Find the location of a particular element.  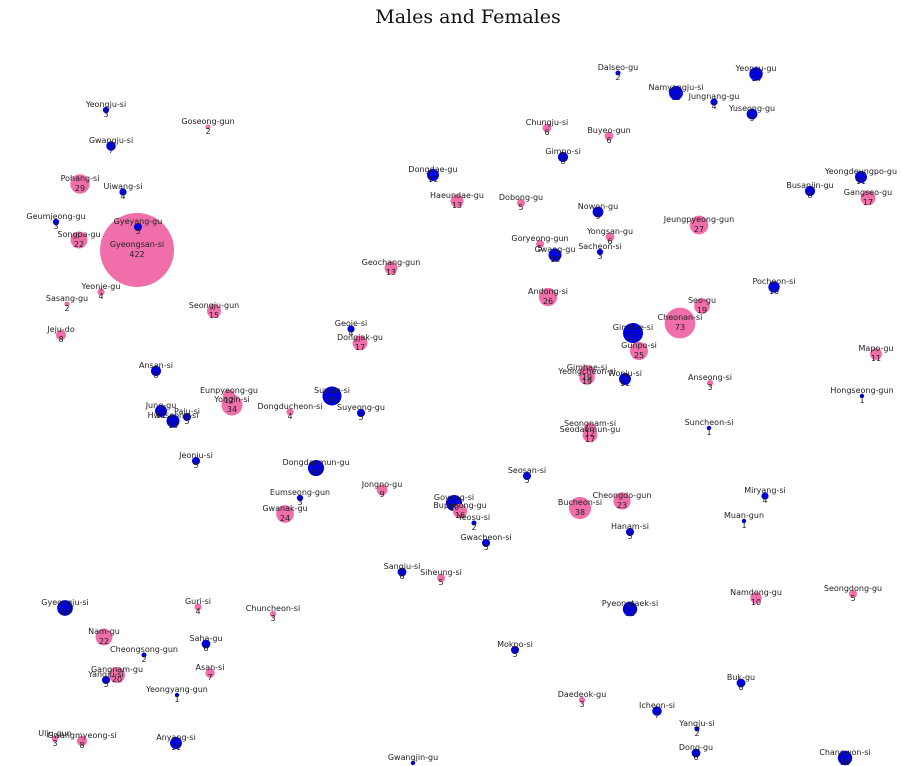

node-count: 38 is located at coordinates (580, 512).